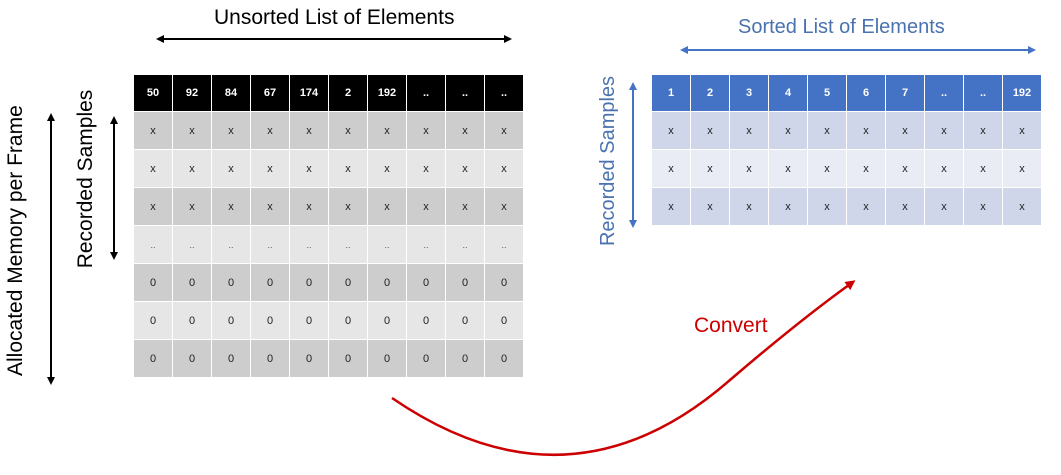 The image size is (1061, 475). Describe the element at coordinates (270, 93) in the screenshot. I see `unsorted-header-cell: 67` at that location.